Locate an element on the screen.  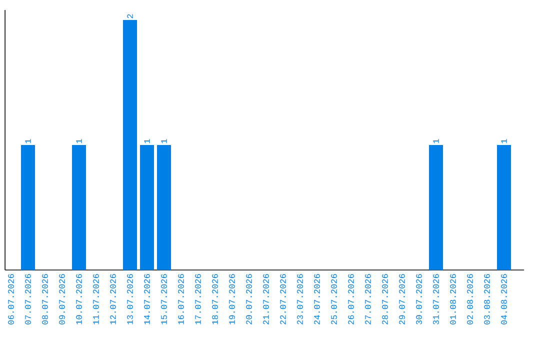
x-tick-label: 01.08.2026 is located at coordinates (453, 299).